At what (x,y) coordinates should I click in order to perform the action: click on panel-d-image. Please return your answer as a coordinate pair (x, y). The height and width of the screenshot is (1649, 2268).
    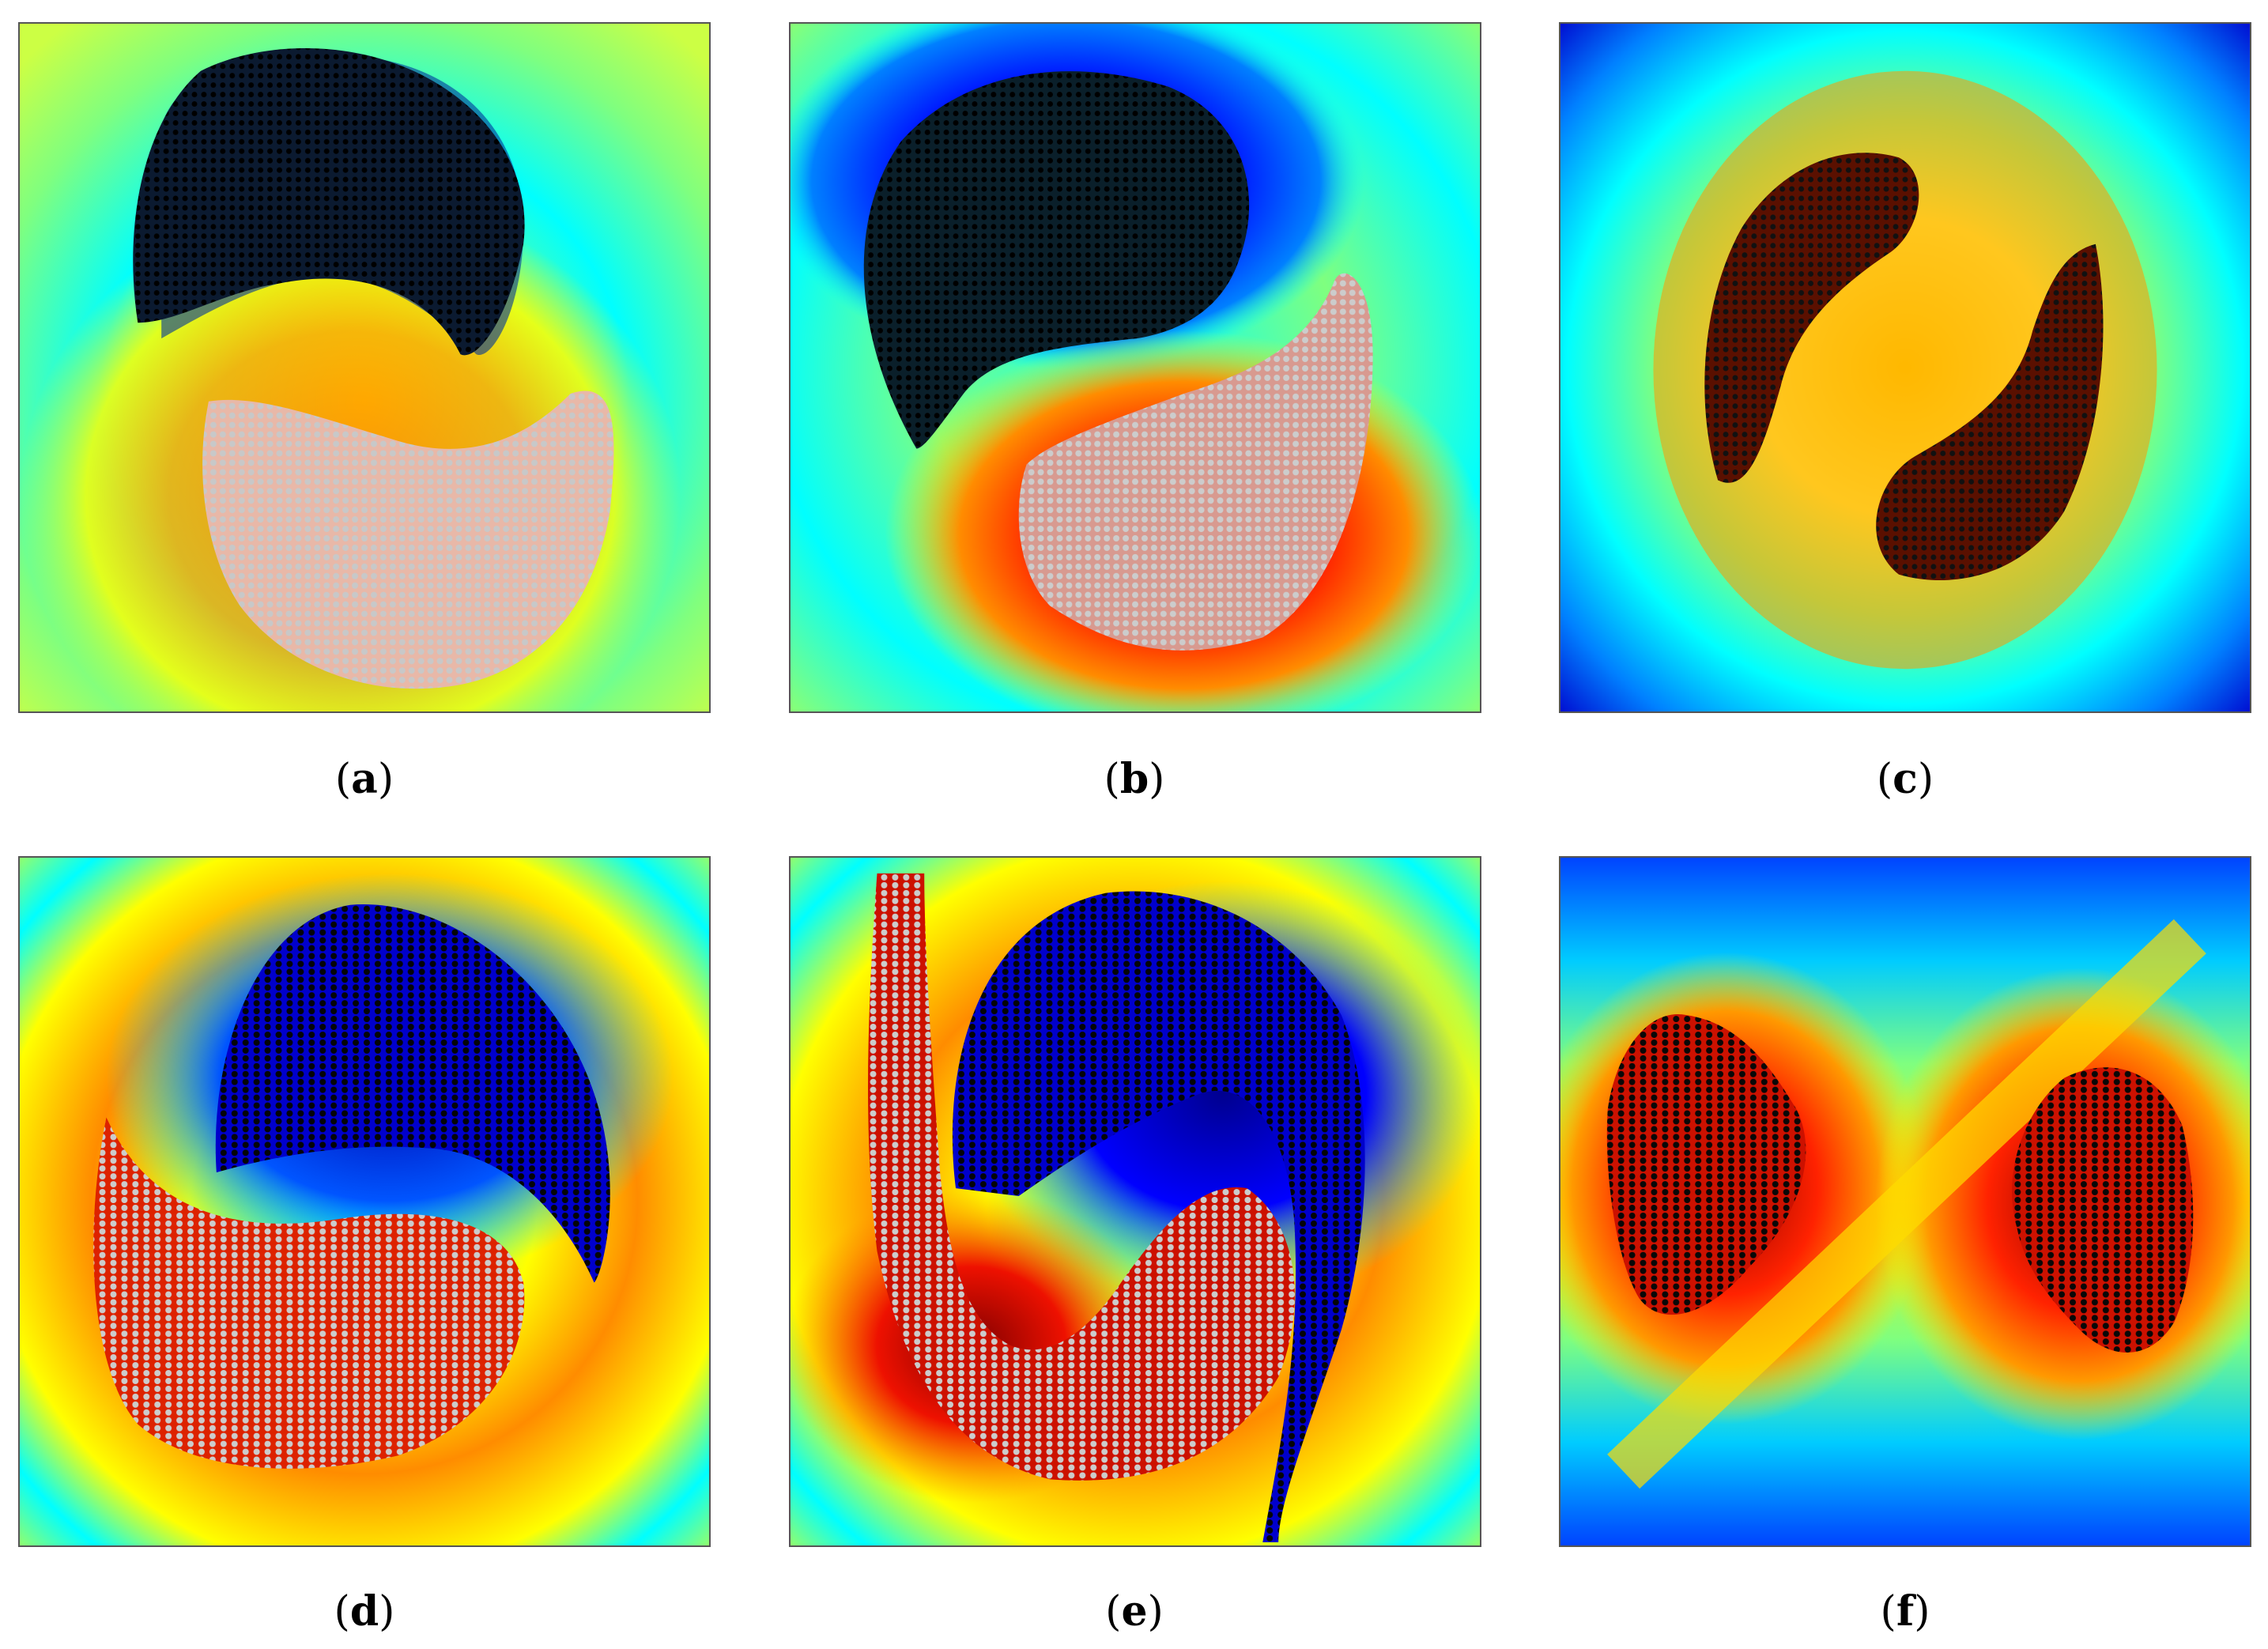
    Looking at the image, I should click on (364, 1201).